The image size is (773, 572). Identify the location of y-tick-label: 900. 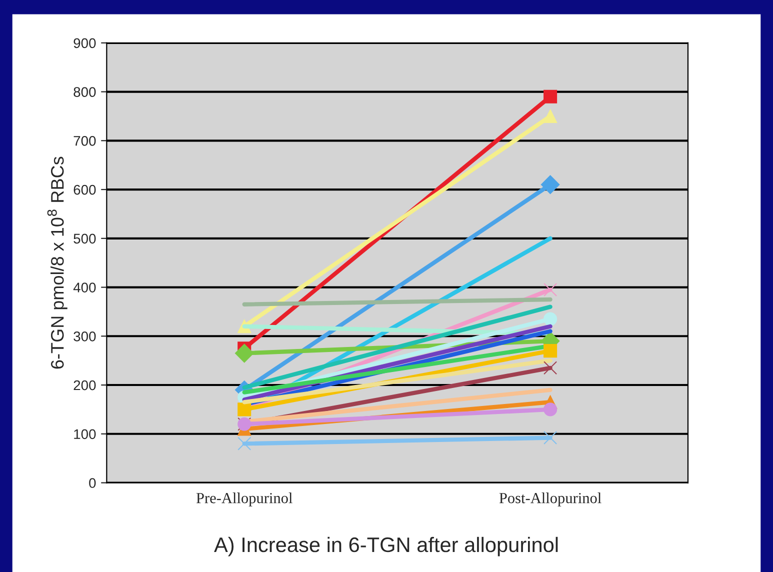
(85, 43).